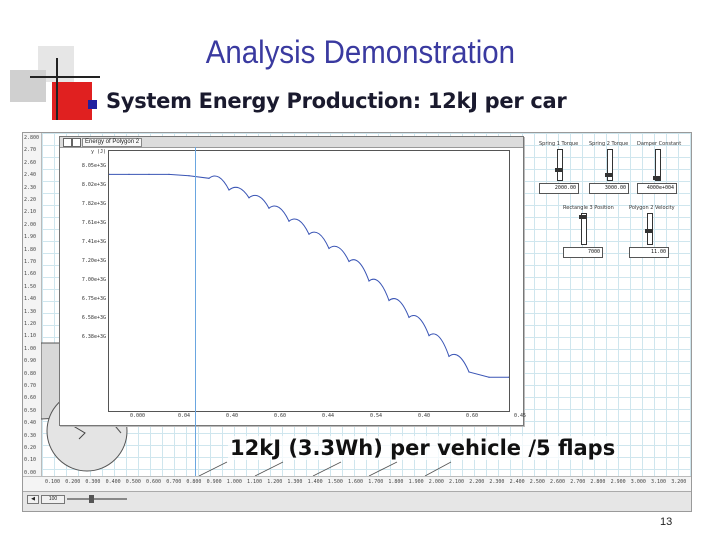 The image size is (720, 540). Describe the element at coordinates (32, 138) in the screenshot. I see `left-ruler-label: 2.800` at that location.